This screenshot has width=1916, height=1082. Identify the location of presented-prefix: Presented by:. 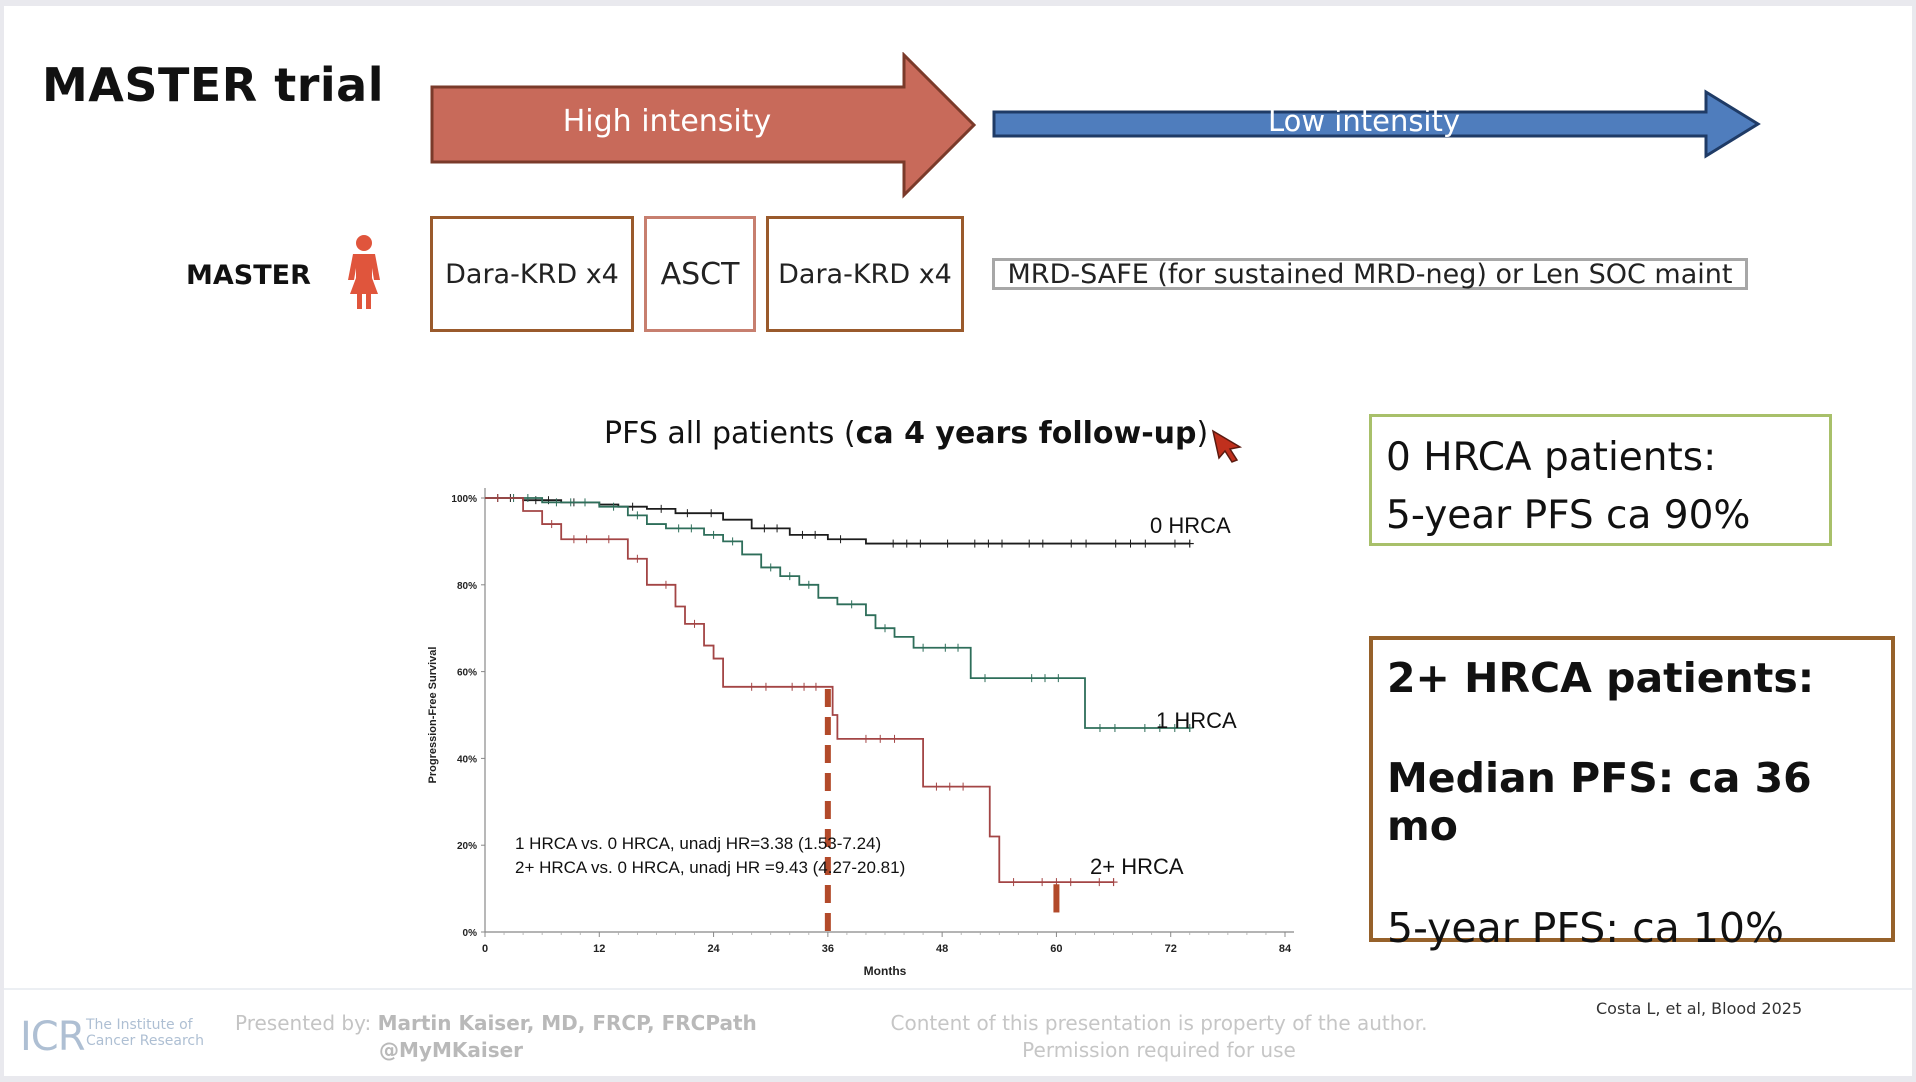
(306, 1023).